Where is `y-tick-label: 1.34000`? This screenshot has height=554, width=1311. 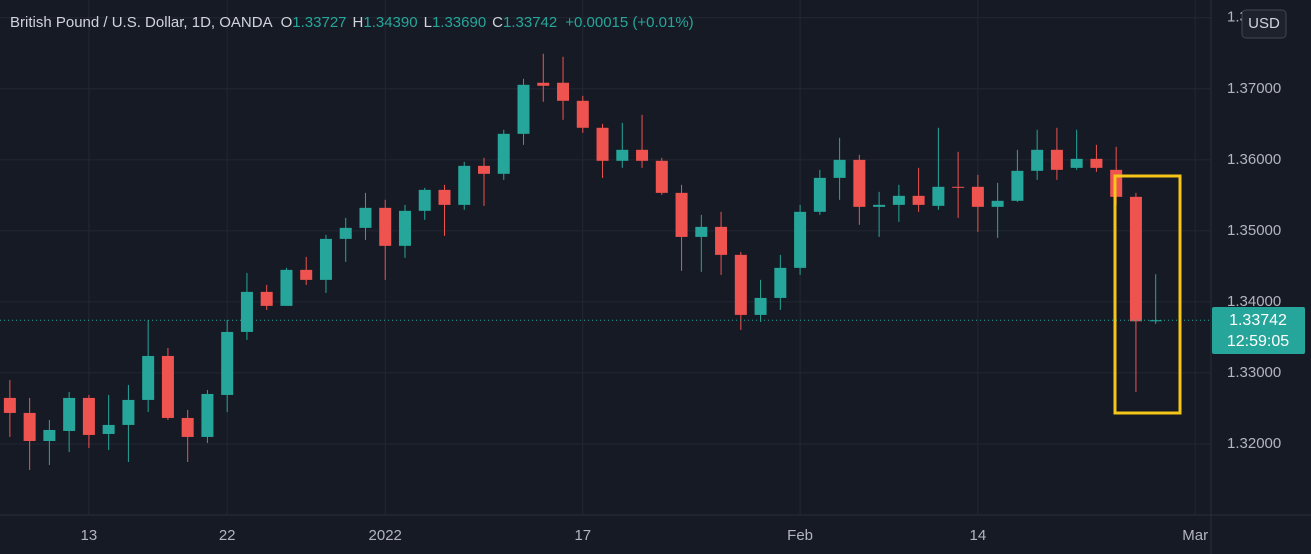
y-tick-label: 1.34000 is located at coordinates (1254, 301).